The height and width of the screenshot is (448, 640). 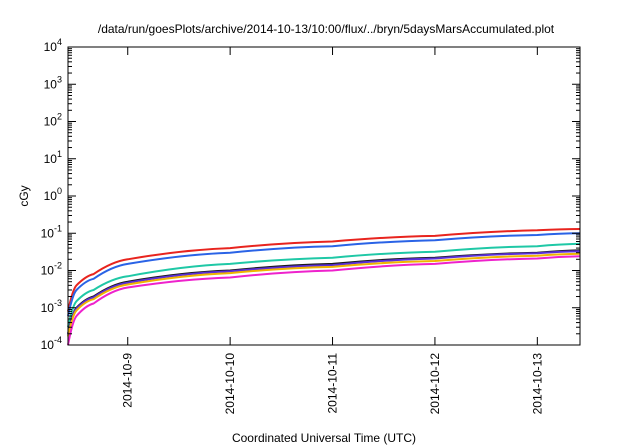 What do you see at coordinates (59, 79) in the screenshot?
I see `y-tick-exponent: 3` at bounding box center [59, 79].